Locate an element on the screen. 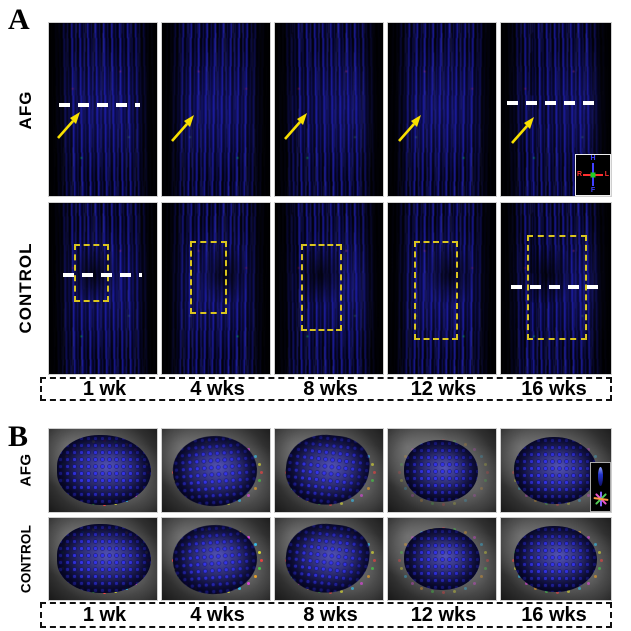 The height and width of the screenshot is (631, 631). axis-label-right: R is located at coordinates (580, 174).